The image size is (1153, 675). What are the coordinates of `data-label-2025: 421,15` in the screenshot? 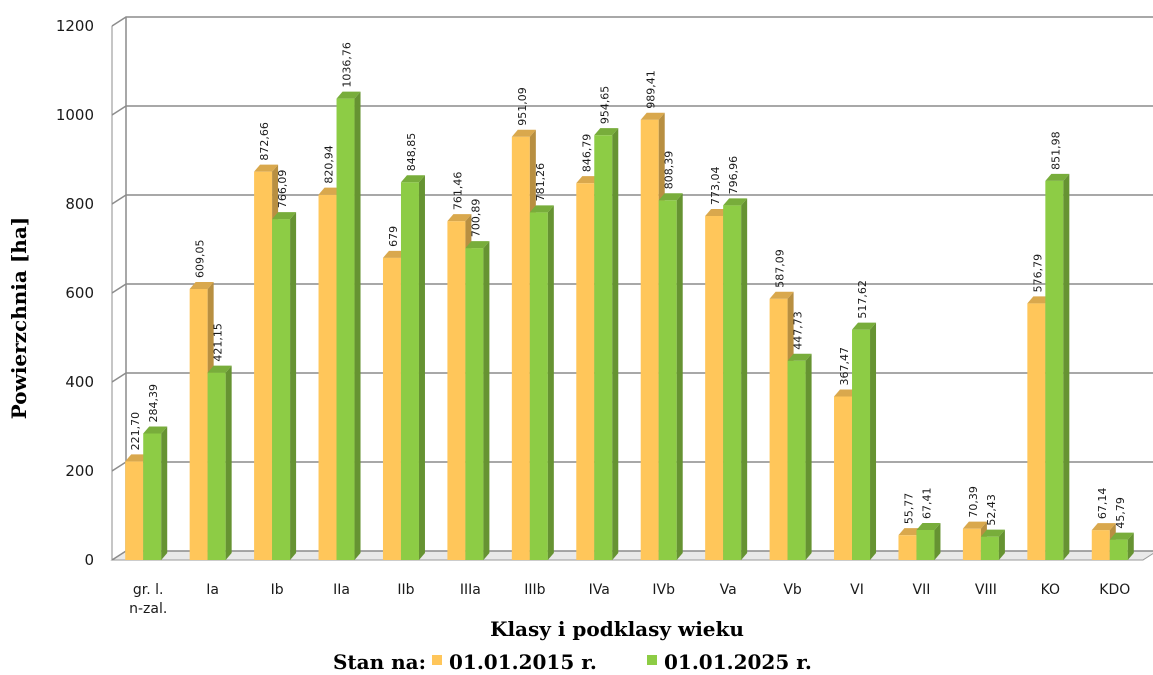 It's located at (218, 342).